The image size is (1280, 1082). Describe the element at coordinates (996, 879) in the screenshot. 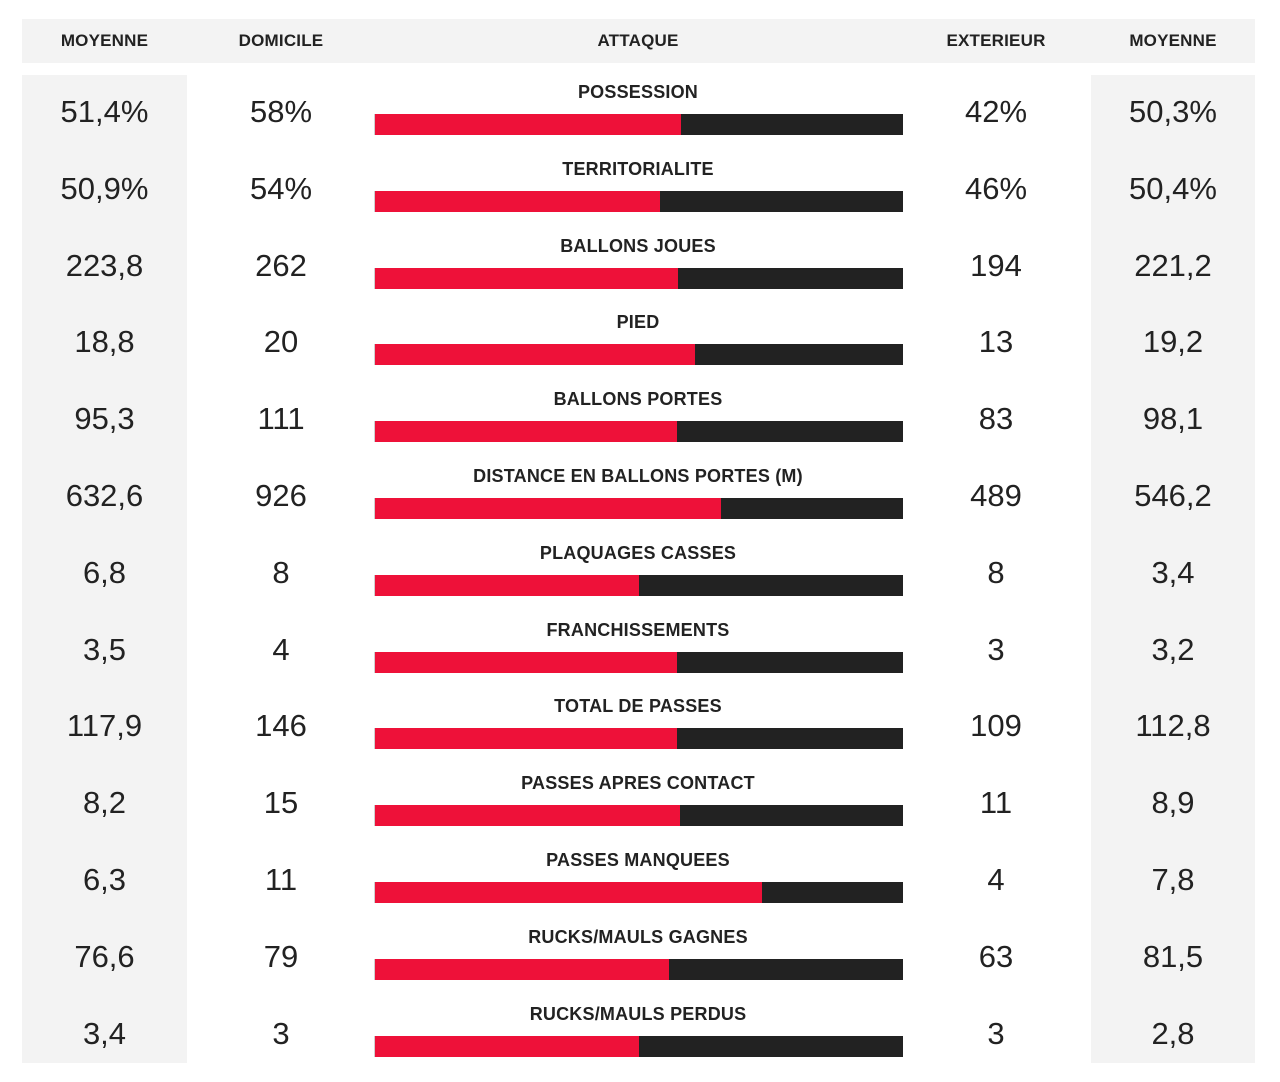

I see `away-value: 4` at that location.